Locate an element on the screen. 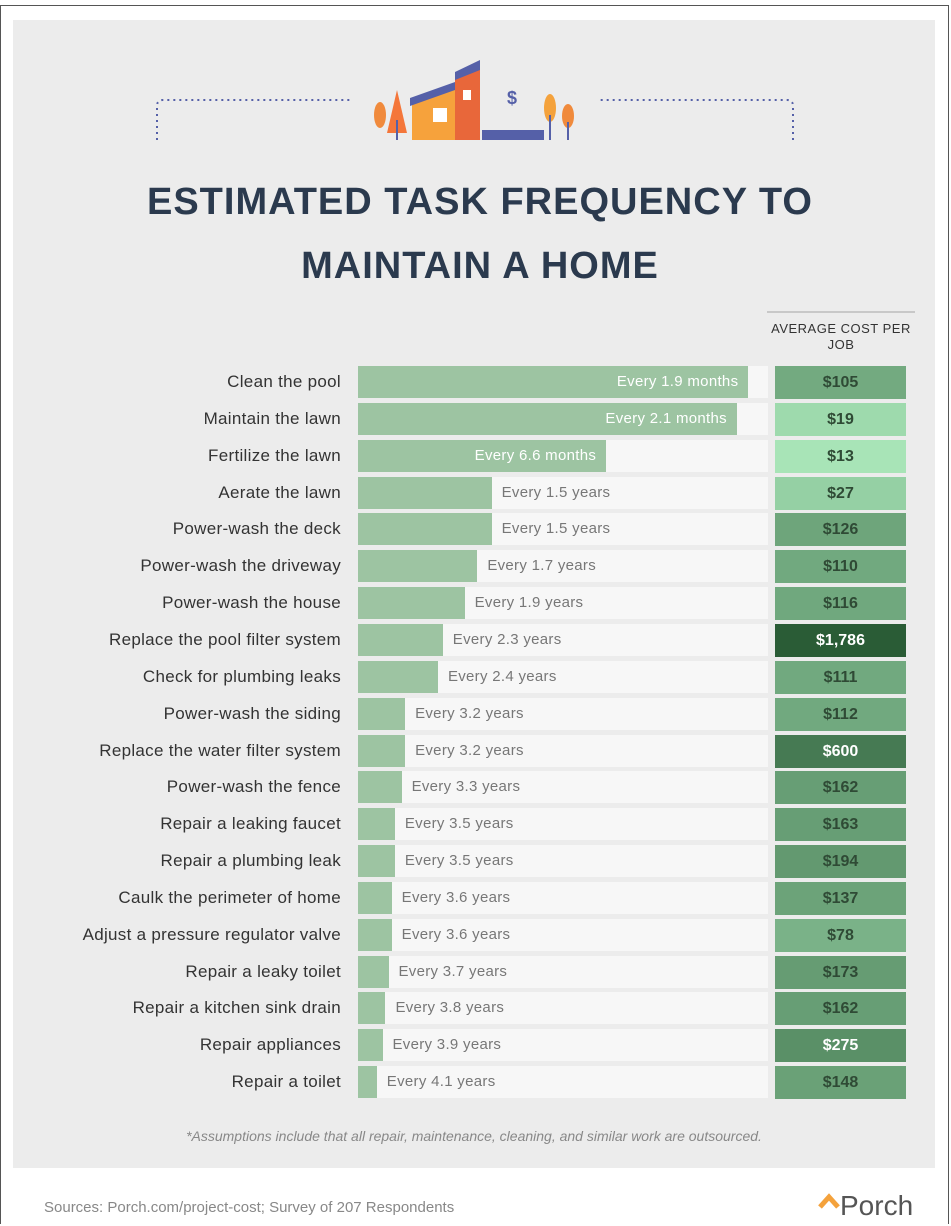 Image resolution: width=951 pixels, height=1226 pixels. cost-cell: $110 is located at coordinates (840, 567).